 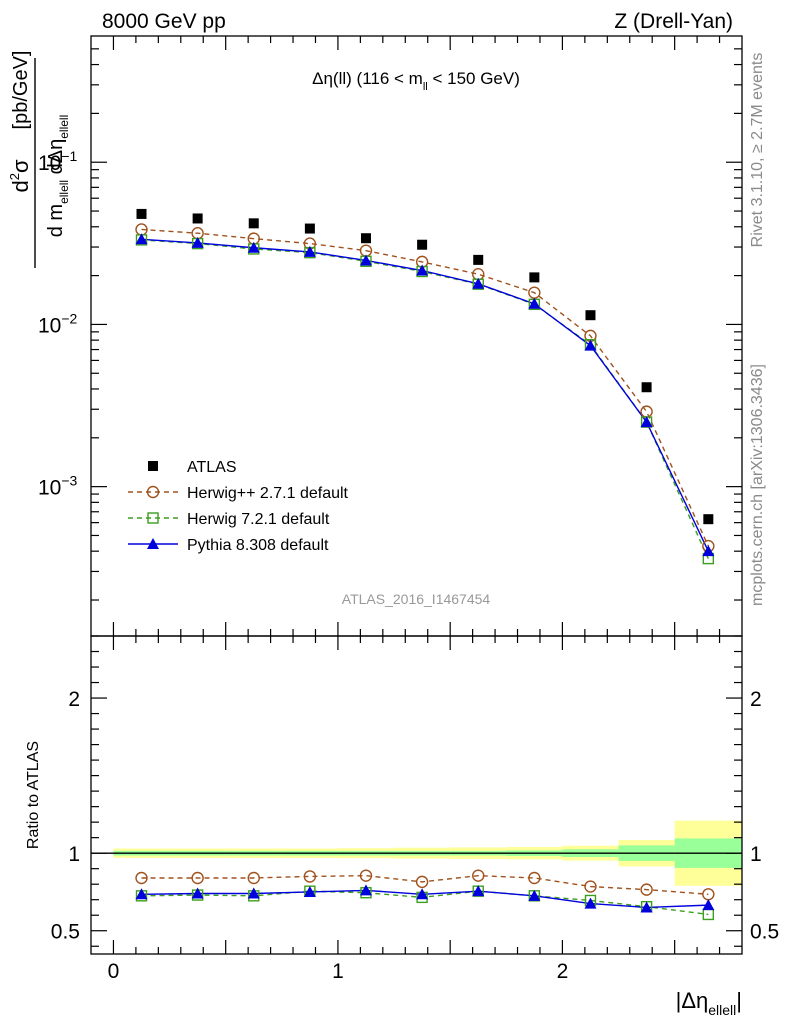 I want to click on legend-label-herwigpp: Herwig++ 2.7.1 default, so click(x=268, y=493).